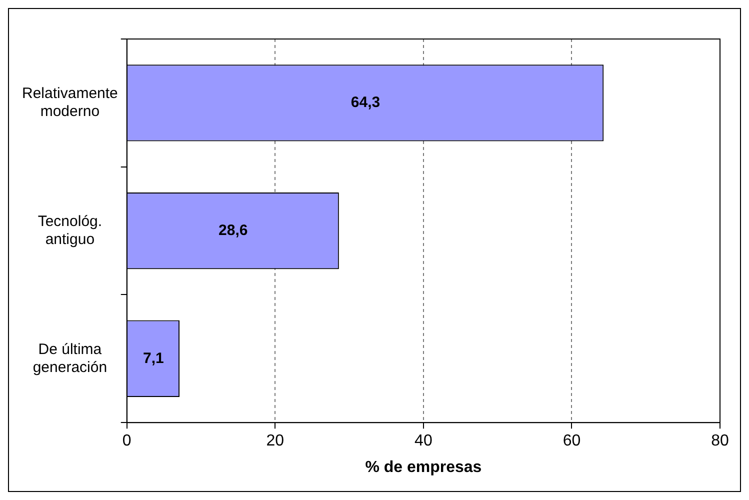 The height and width of the screenshot is (500, 749). I want to click on data-label: 28,6, so click(233, 230).